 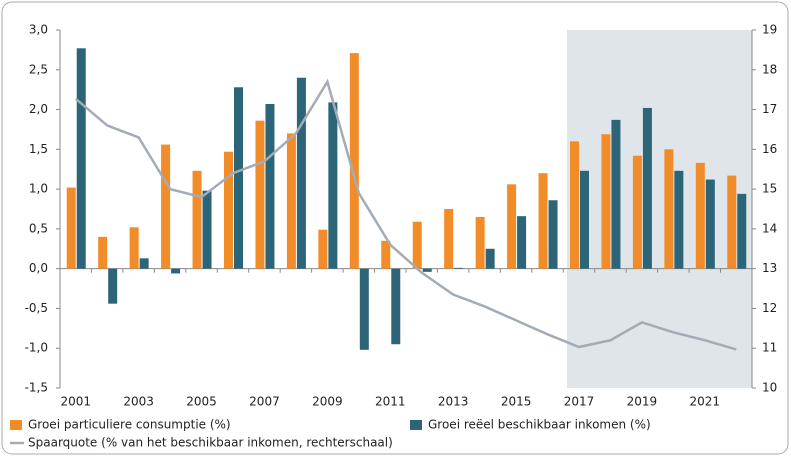 I want to click on y-tick-label: 0,5, so click(x=38, y=228).